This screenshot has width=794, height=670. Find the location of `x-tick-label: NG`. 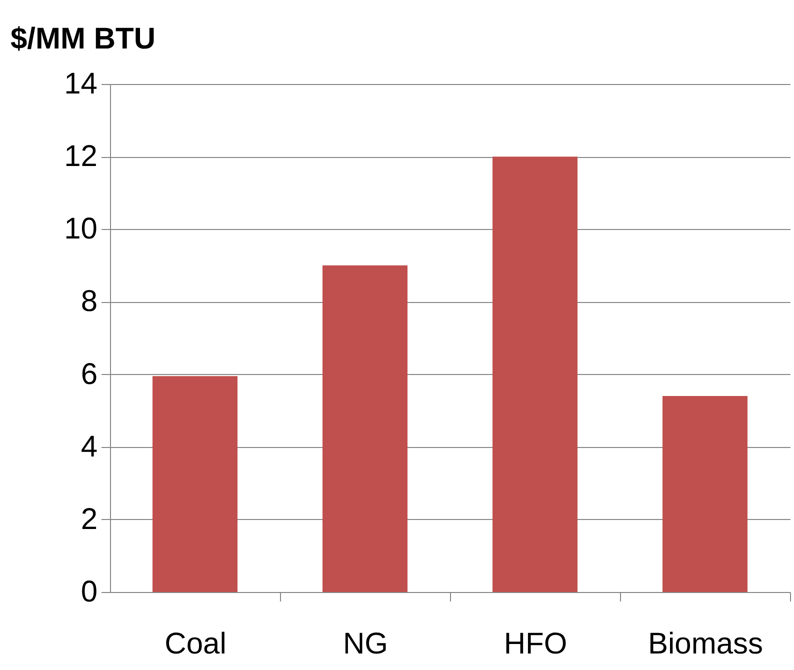

x-tick-label: NG is located at coordinates (365, 644).